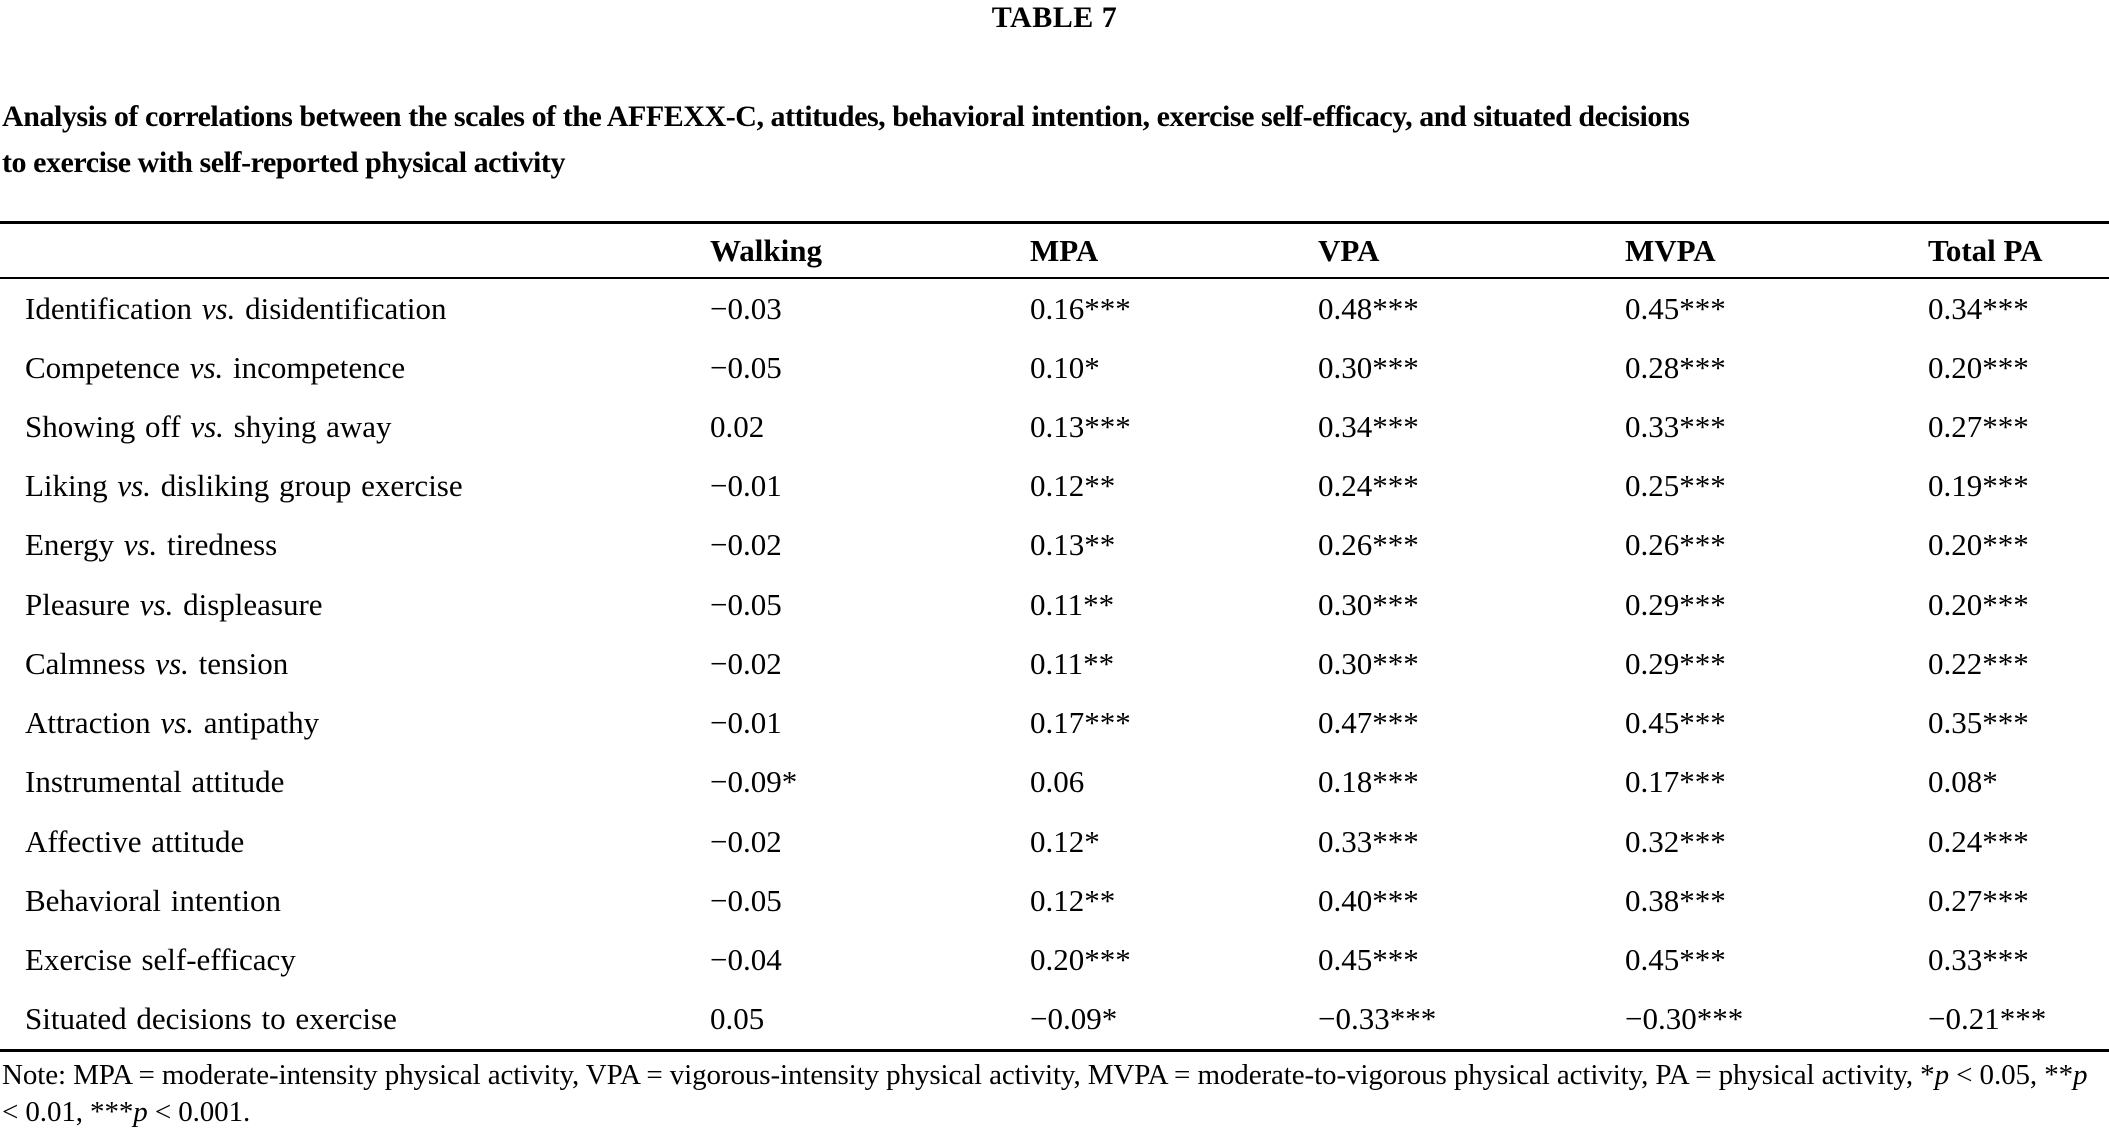 Image resolution: width=2109 pixels, height=1138 pixels. I want to click on row-label-text: disidentification, so click(341, 308).